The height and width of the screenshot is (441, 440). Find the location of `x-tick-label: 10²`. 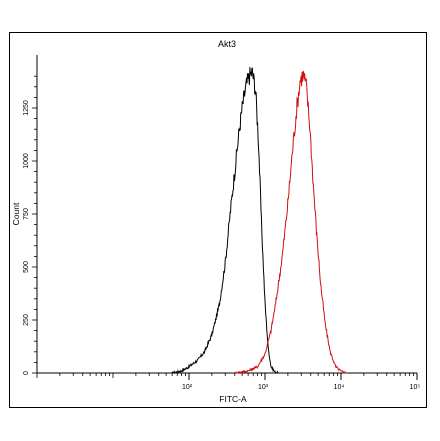

x-tick-label: 10² is located at coordinates (187, 387).